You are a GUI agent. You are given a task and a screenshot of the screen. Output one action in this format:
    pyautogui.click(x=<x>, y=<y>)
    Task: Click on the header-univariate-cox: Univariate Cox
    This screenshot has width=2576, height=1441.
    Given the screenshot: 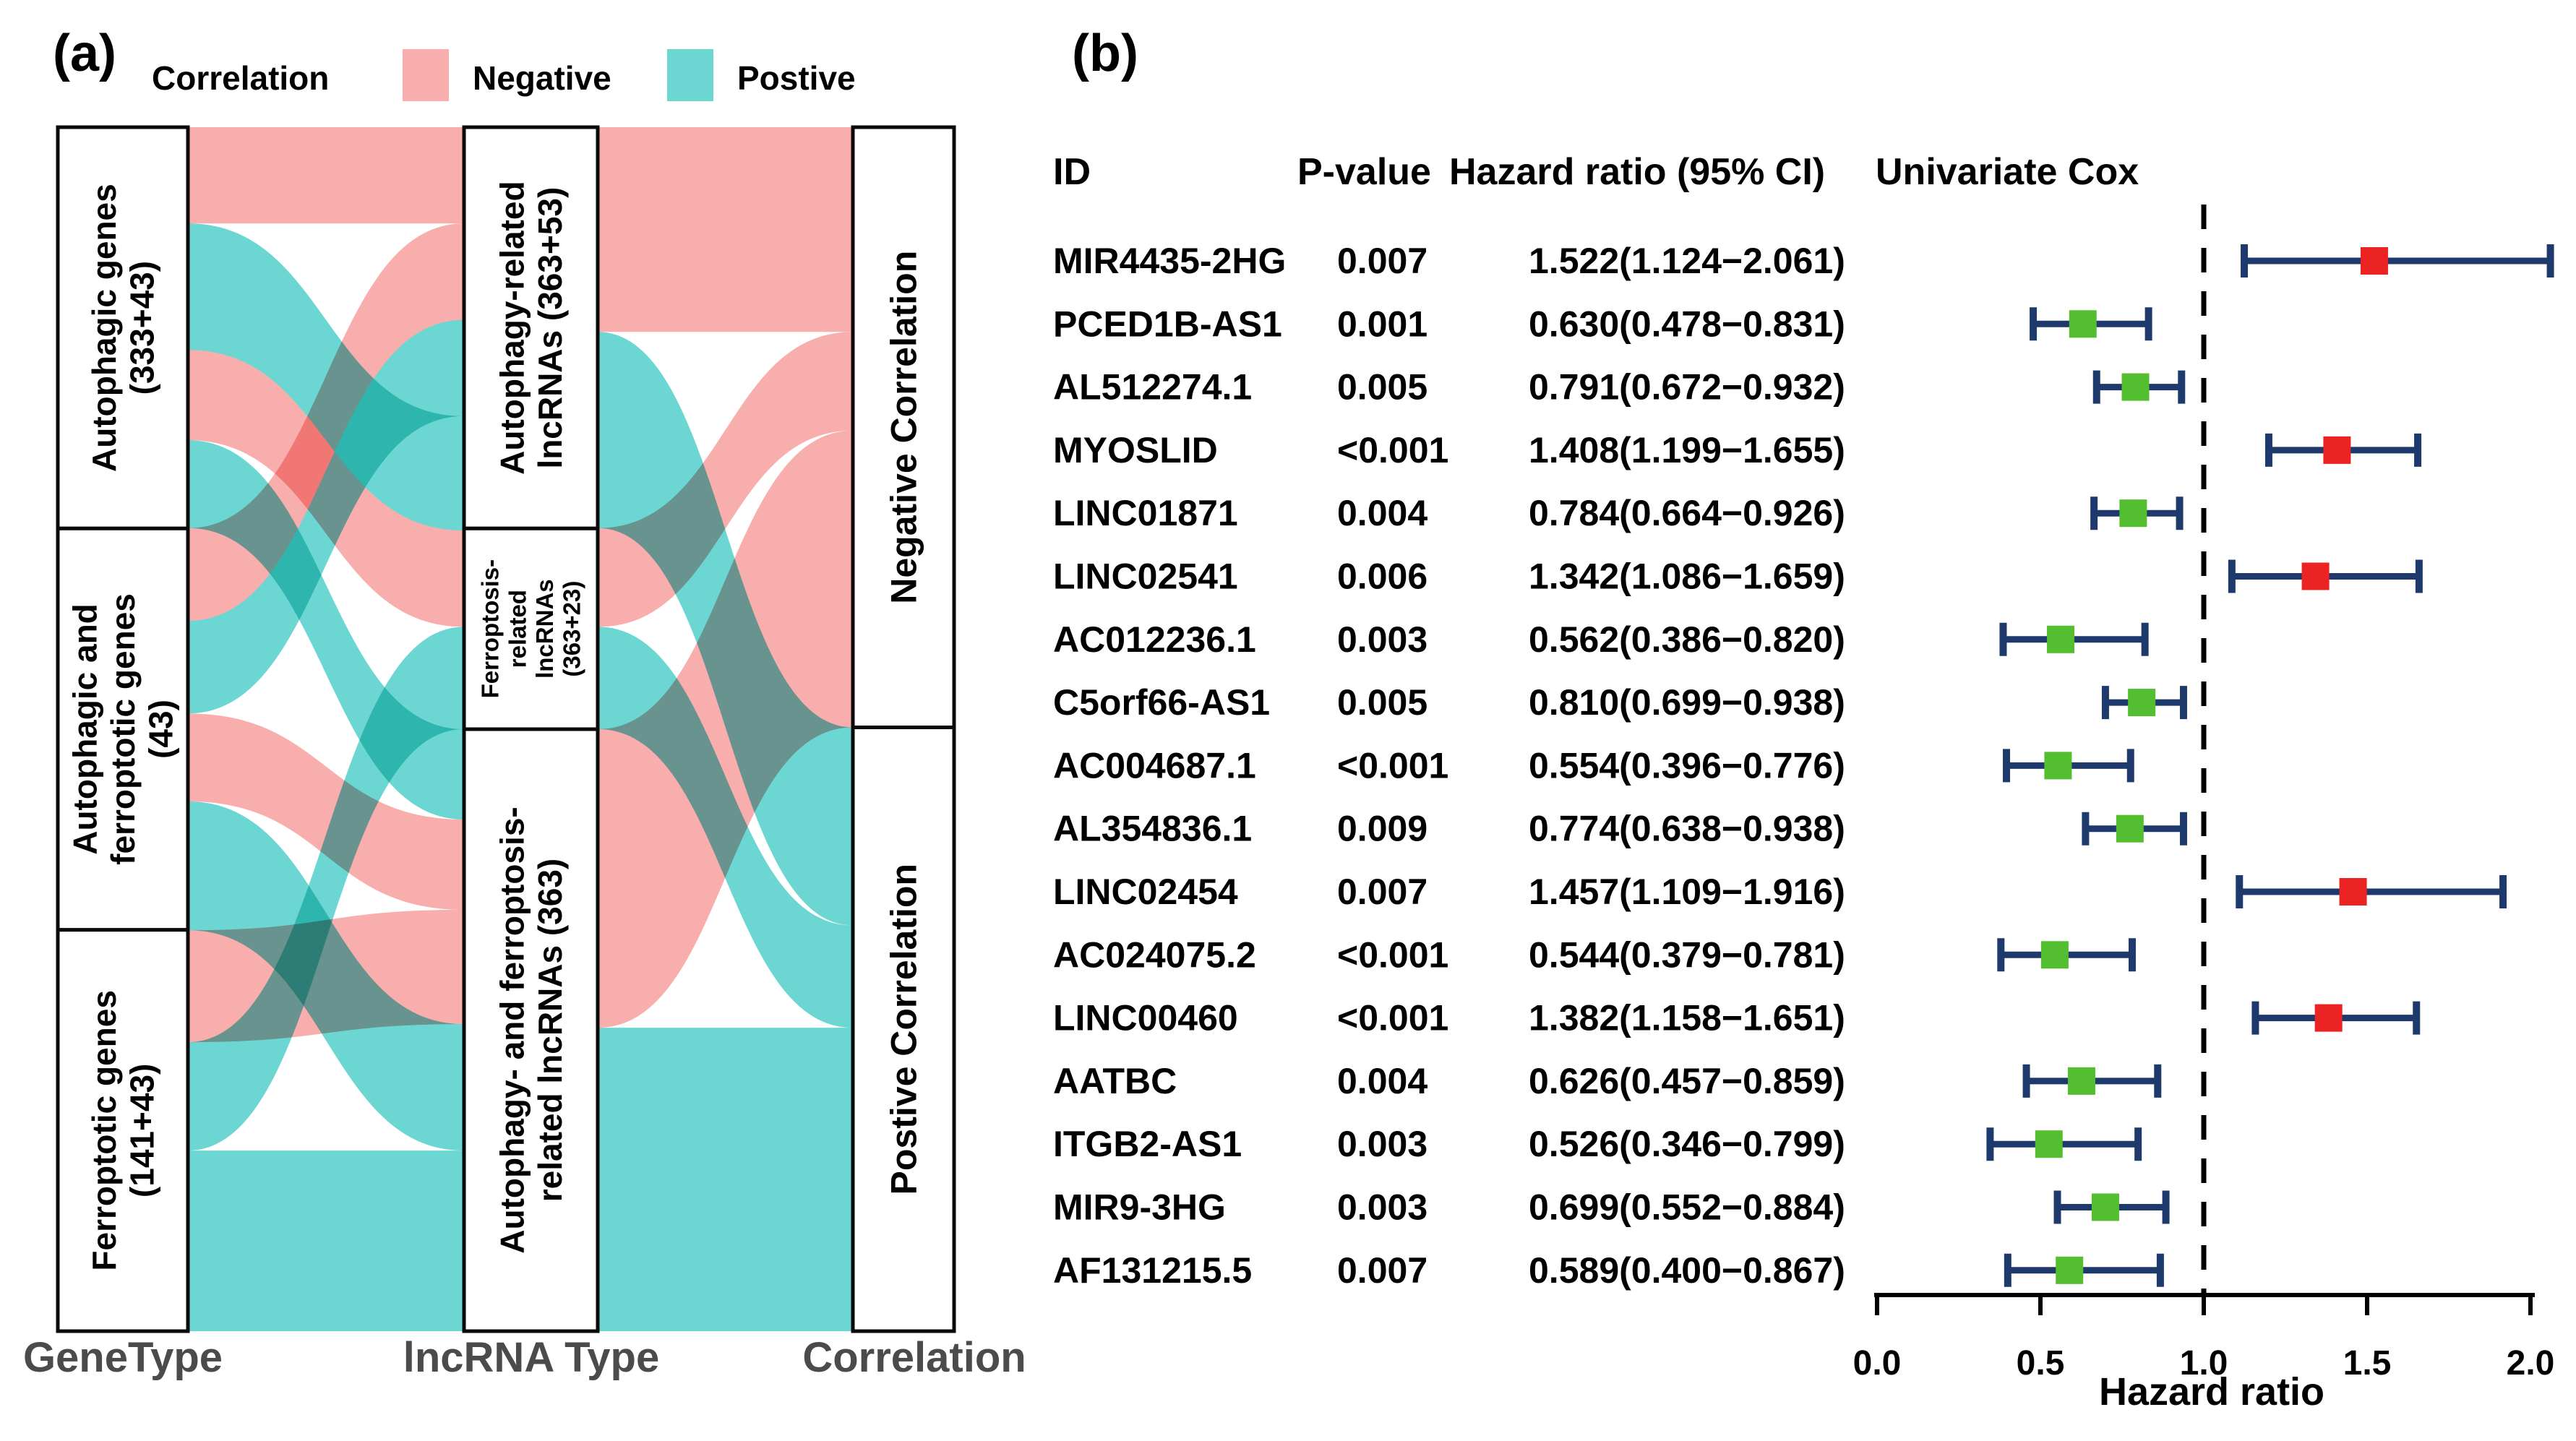 What is the action you would take?
    pyautogui.click(x=2007, y=172)
    